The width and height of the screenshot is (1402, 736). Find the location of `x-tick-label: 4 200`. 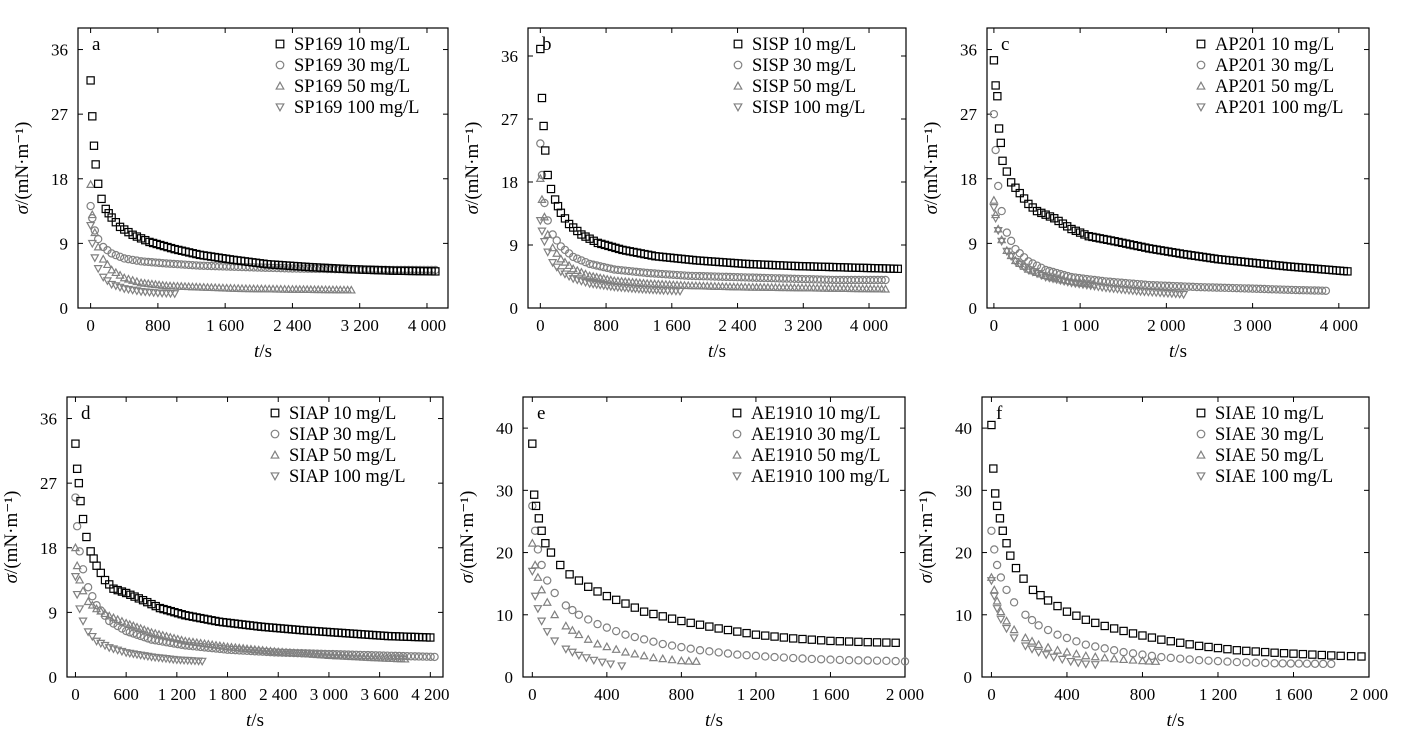

x-tick-label: 4 200 is located at coordinates (430, 694).